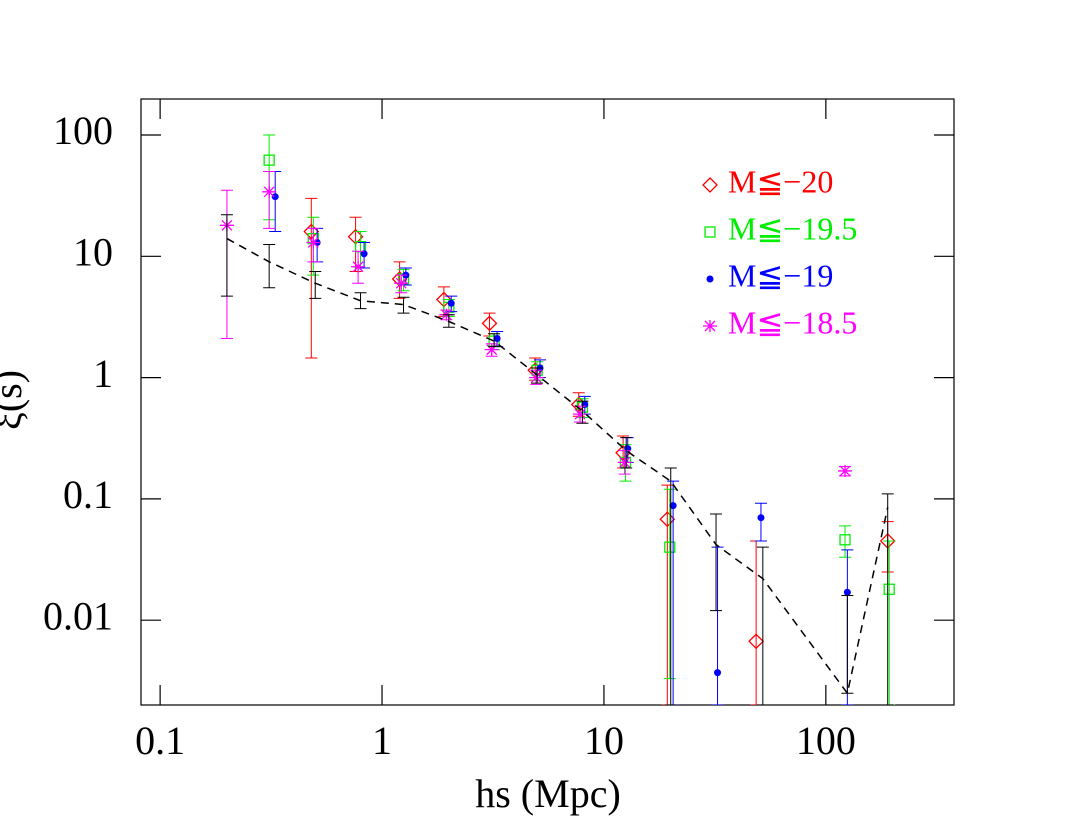  Describe the element at coordinates (160, 740) in the screenshot. I see `x-tick-label: 0.1` at that location.